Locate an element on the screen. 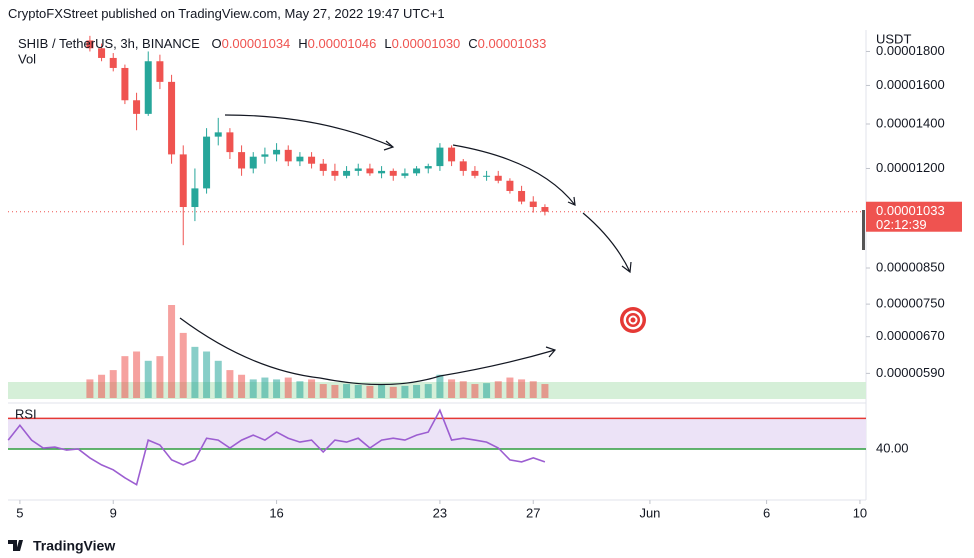 The width and height of the screenshot is (974, 558). ohlc-value: 0.00001033 is located at coordinates (512, 43).